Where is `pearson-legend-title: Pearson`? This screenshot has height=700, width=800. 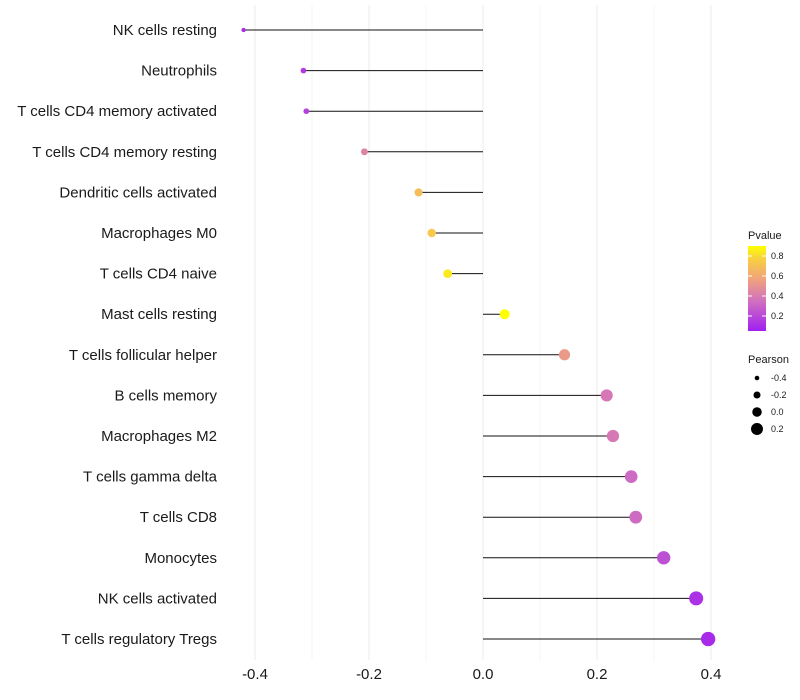 pearson-legend-title: Pearson is located at coordinates (768, 360).